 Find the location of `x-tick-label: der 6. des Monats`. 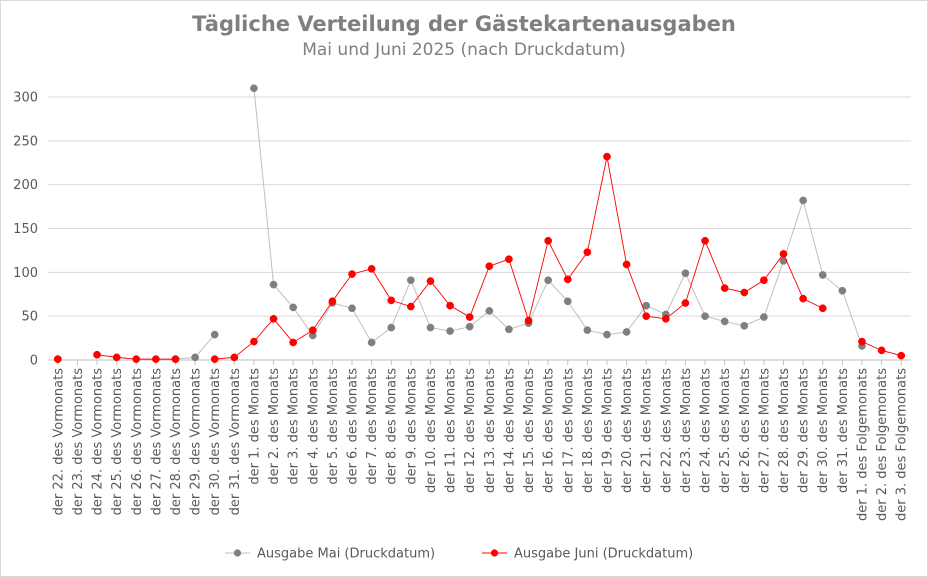

x-tick-label: der 6. des Monats is located at coordinates (353, 426).